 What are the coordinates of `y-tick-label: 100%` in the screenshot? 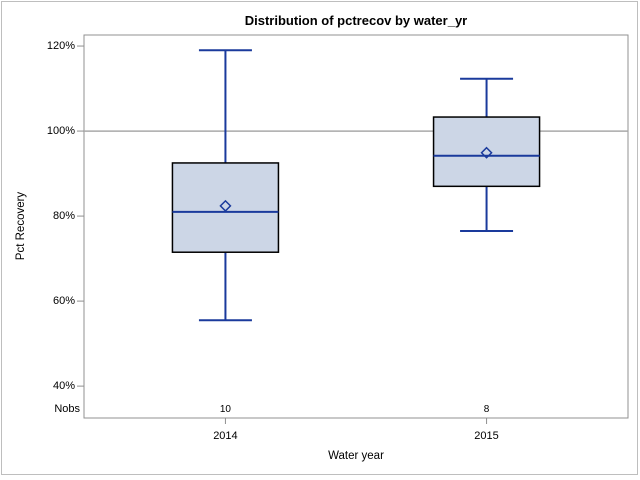 It's located at (60, 130).